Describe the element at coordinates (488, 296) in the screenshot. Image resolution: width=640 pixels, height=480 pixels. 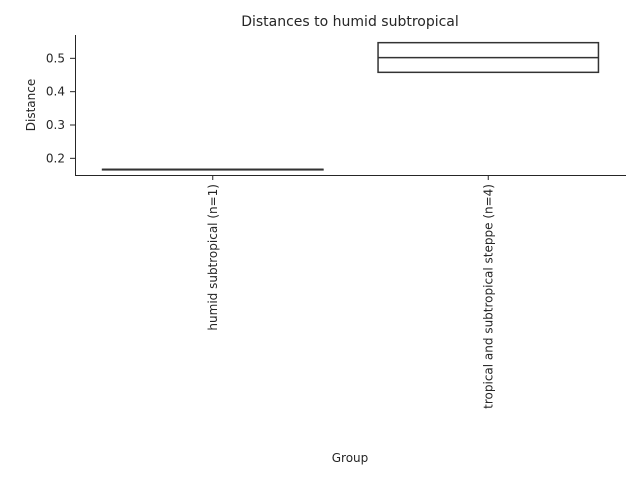
I see `x-tick-label: tropical and subtropical steppe (n=4)` at that location.